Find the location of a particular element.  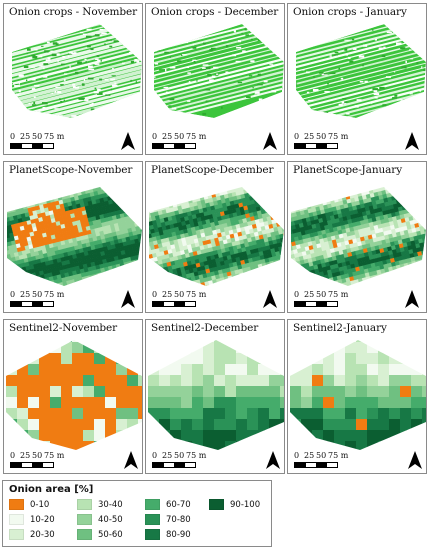

panel-title: Onion crops - January is located at coordinates (350, 12).